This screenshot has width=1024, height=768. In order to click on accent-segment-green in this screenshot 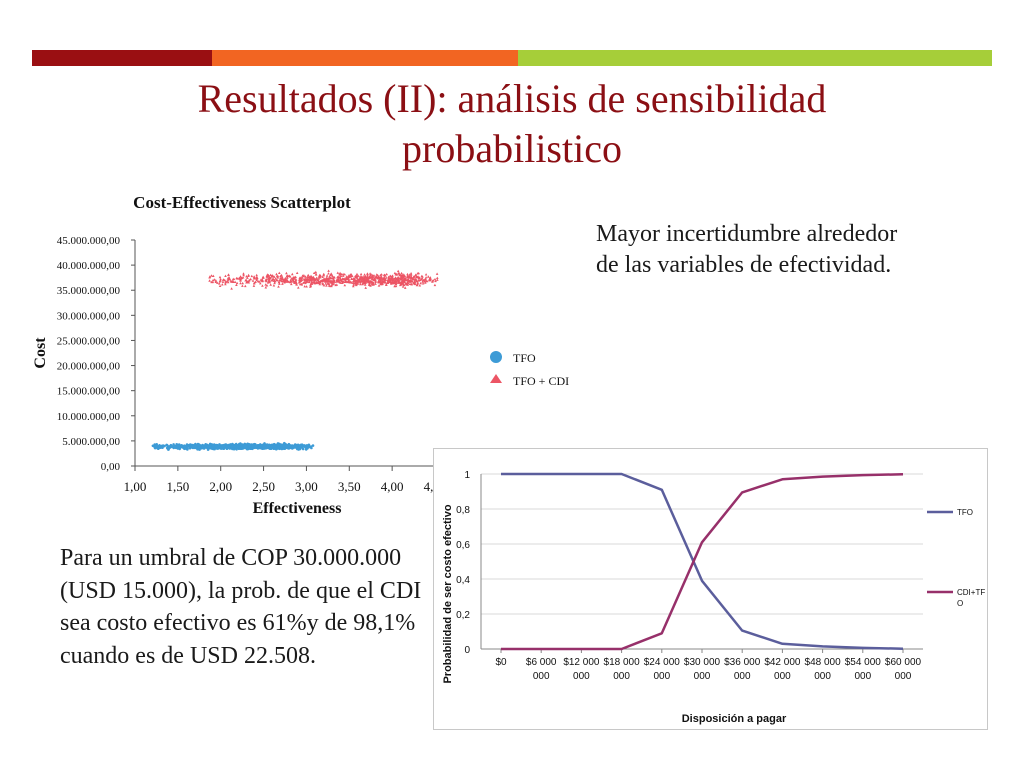, I will do `click(755, 58)`.